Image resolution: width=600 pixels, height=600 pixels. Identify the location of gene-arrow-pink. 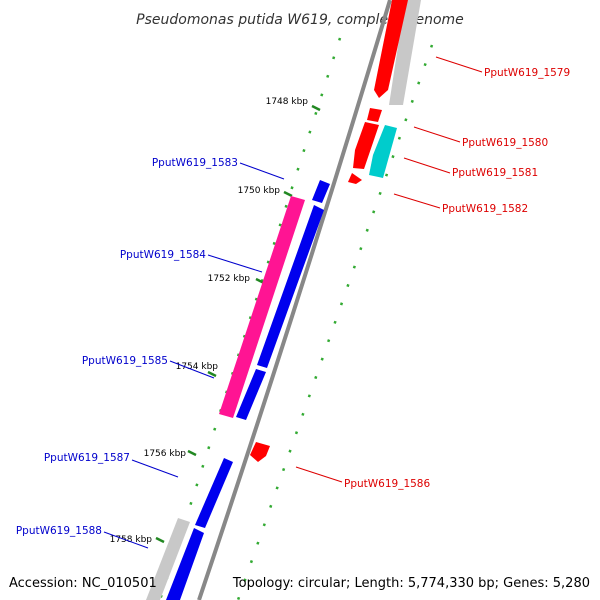
(262, 307).